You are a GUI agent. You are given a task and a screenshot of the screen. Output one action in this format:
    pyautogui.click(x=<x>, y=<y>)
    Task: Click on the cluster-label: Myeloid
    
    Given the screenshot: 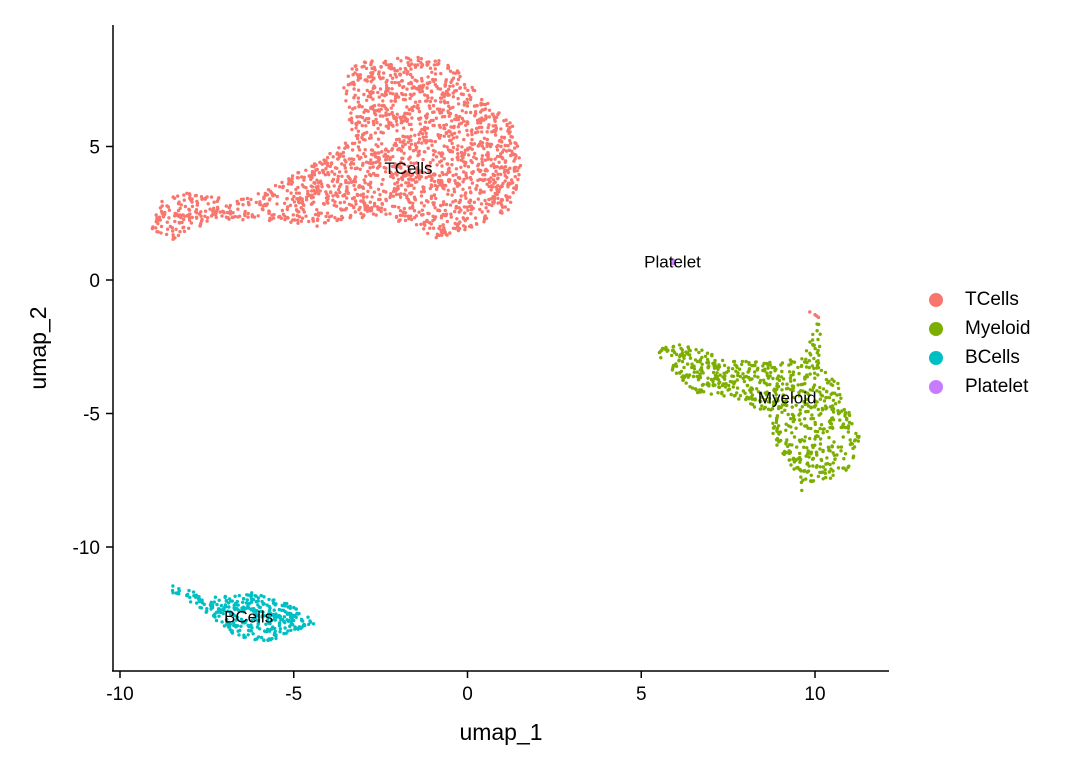 What is the action you would take?
    pyautogui.click(x=787, y=397)
    